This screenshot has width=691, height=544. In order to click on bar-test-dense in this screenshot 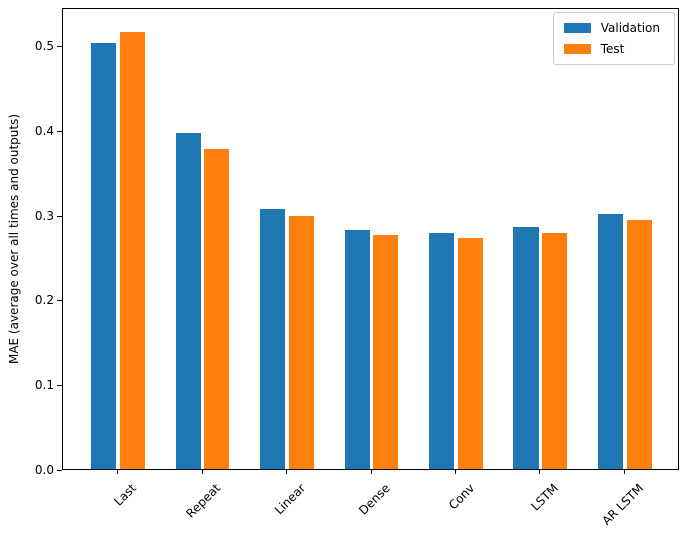, I will do `click(386, 352)`.